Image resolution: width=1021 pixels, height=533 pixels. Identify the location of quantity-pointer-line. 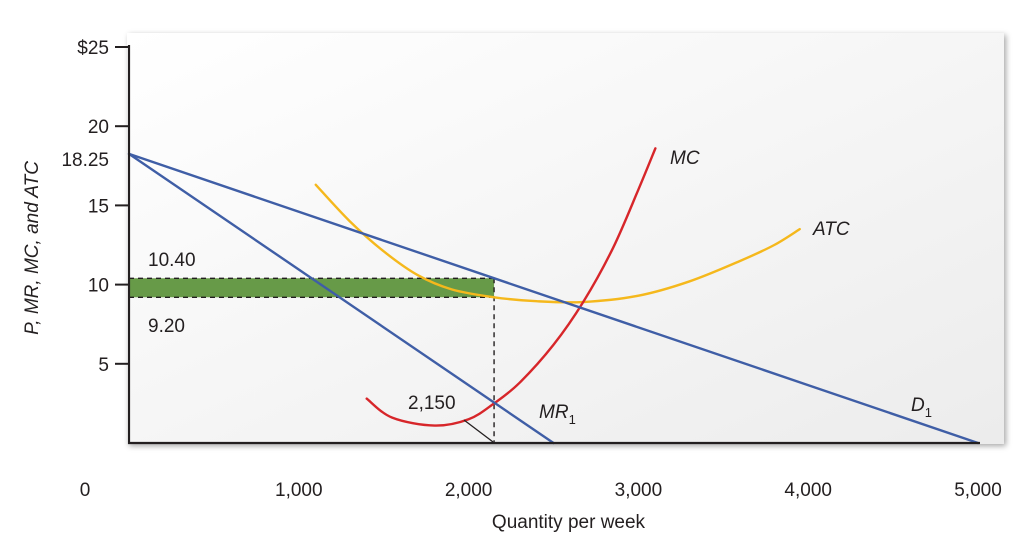
(478, 431).